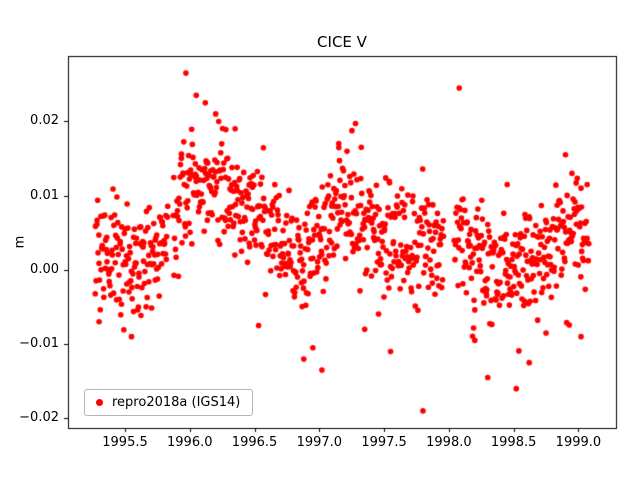 This screenshot has height=480, width=640. Describe the element at coordinates (39, 418) in the screenshot. I see `y-tick-label: −0.02` at that location.